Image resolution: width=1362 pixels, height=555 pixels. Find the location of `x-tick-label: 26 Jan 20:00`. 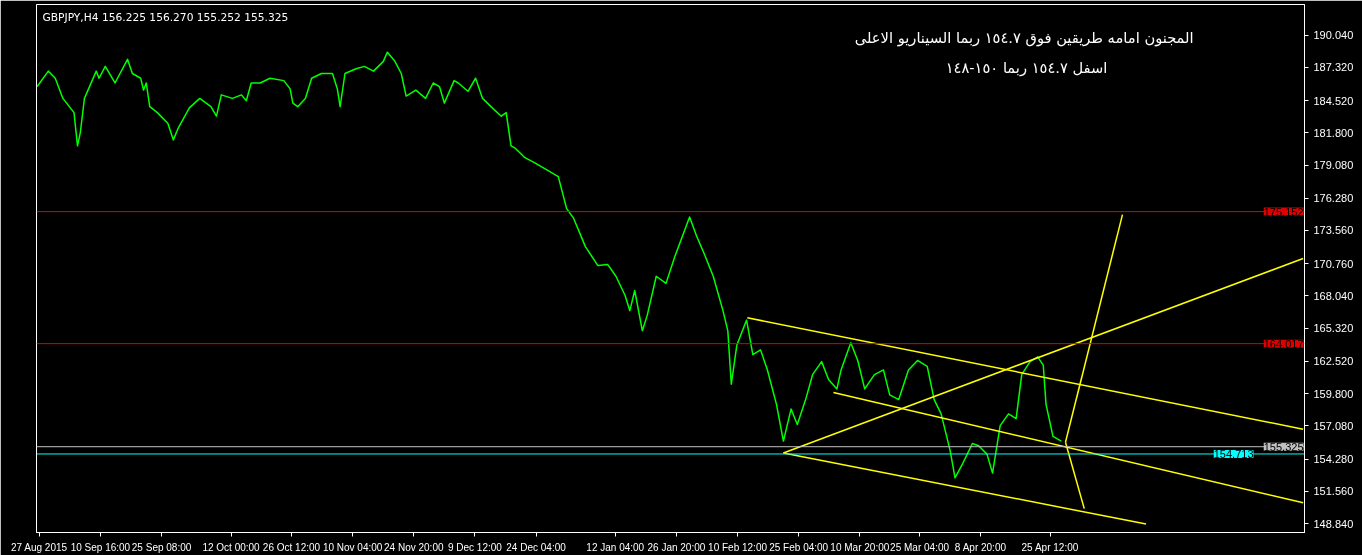

x-tick-label: 26 Jan 20:00 is located at coordinates (676, 547).